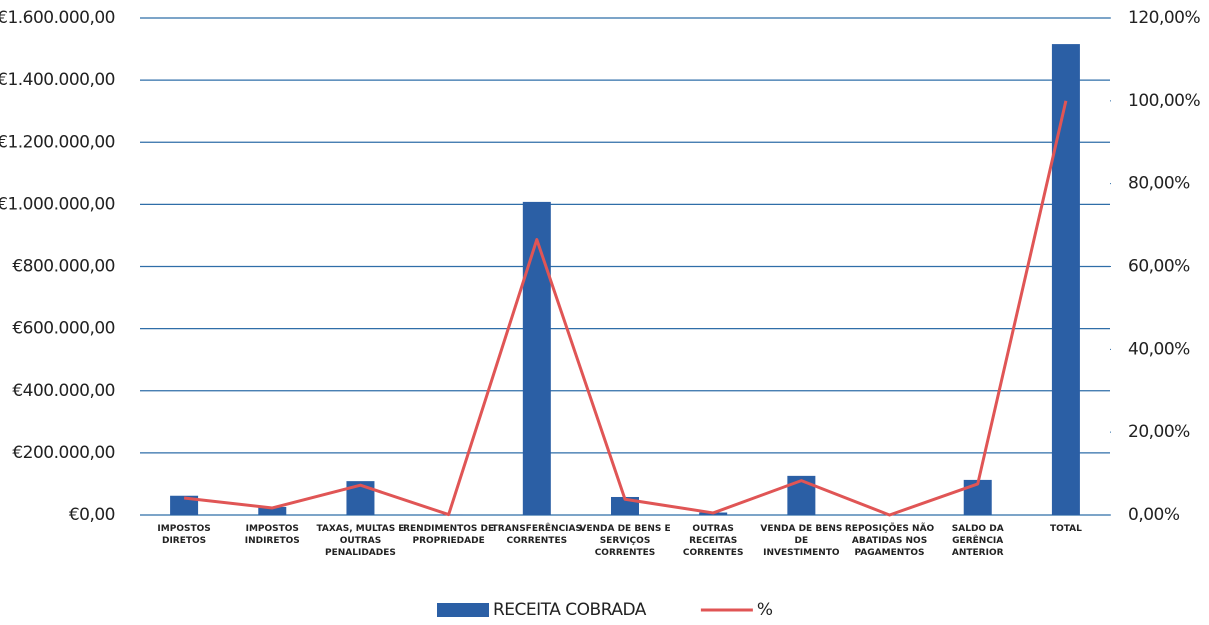 This screenshot has height=625, width=1209. What do you see at coordinates (63, 329) in the screenshot?
I see `y-tick-label: €600.000,00` at bounding box center [63, 329].